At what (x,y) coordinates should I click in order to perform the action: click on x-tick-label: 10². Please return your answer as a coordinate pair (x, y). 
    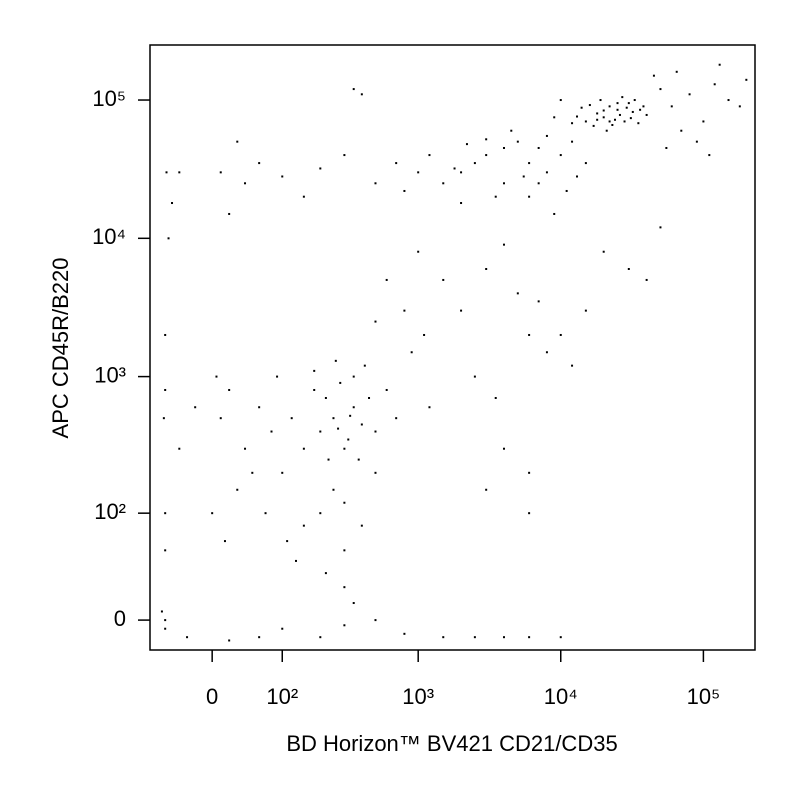
    Looking at the image, I should click on (282, 696).